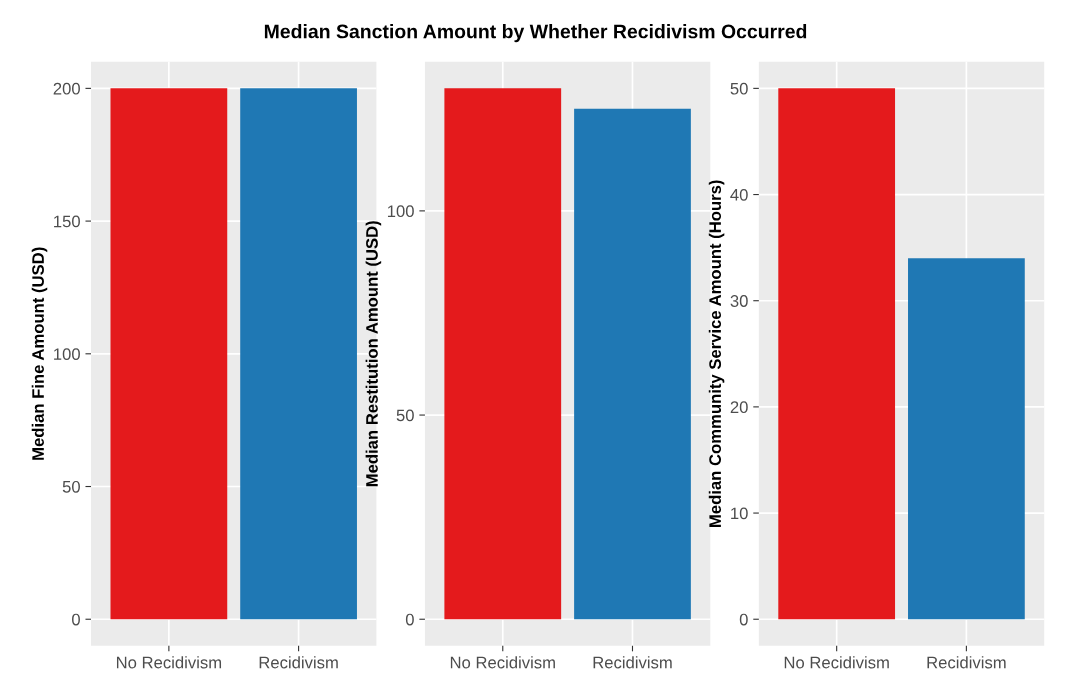 The image size is (1071, 687). Describe the element at coordinates (739, 194) in the screenshot. I see `y-tick-label: 40` at that location.